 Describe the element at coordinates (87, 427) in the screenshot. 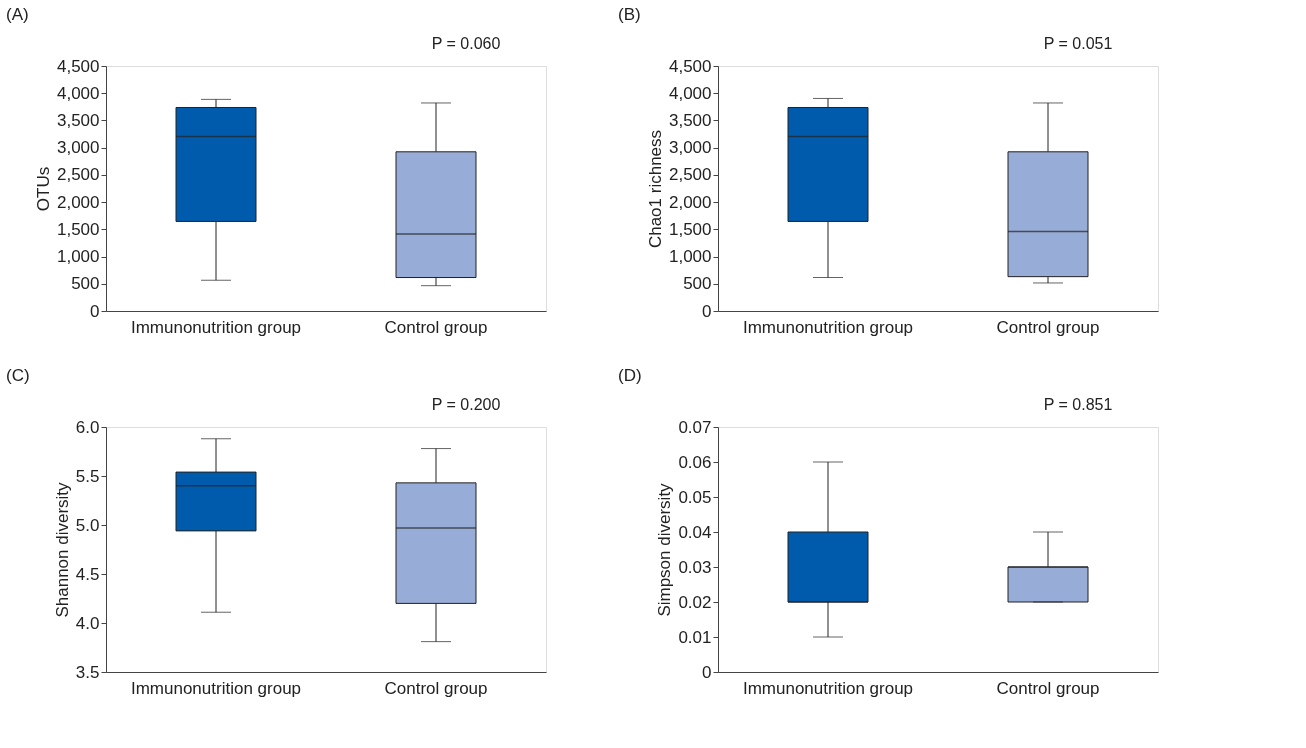

I see `y-tick-label: 6.0` at that location.